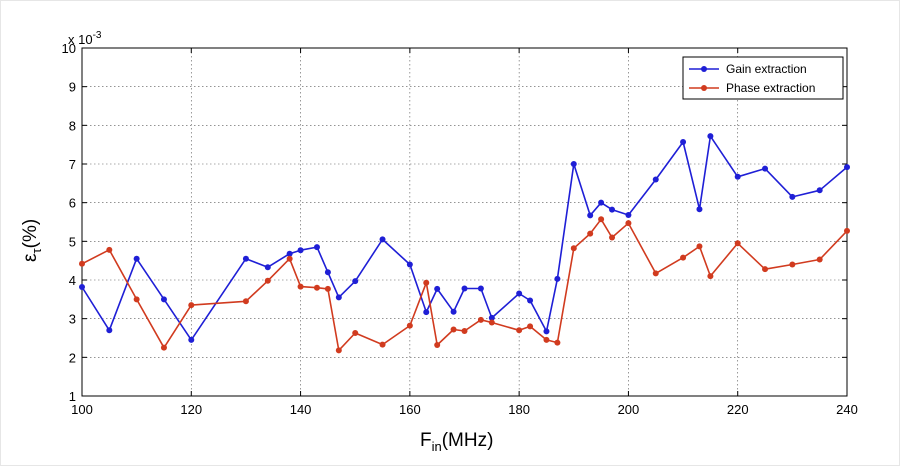  What do you see at coordinates (72, 319) in the screenshot?
I see `y-tick-label: 3` at bounding box center [72, 319].